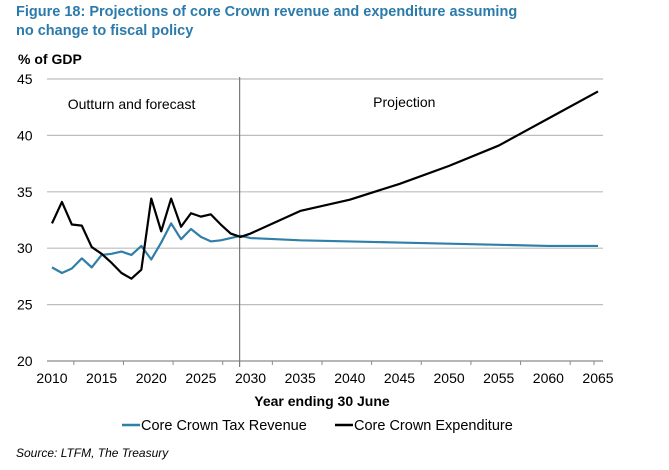 Image resolution: width=669 pixels, height=470 pixels. I want to click on y-tick-label: 30, so click(25, 248).